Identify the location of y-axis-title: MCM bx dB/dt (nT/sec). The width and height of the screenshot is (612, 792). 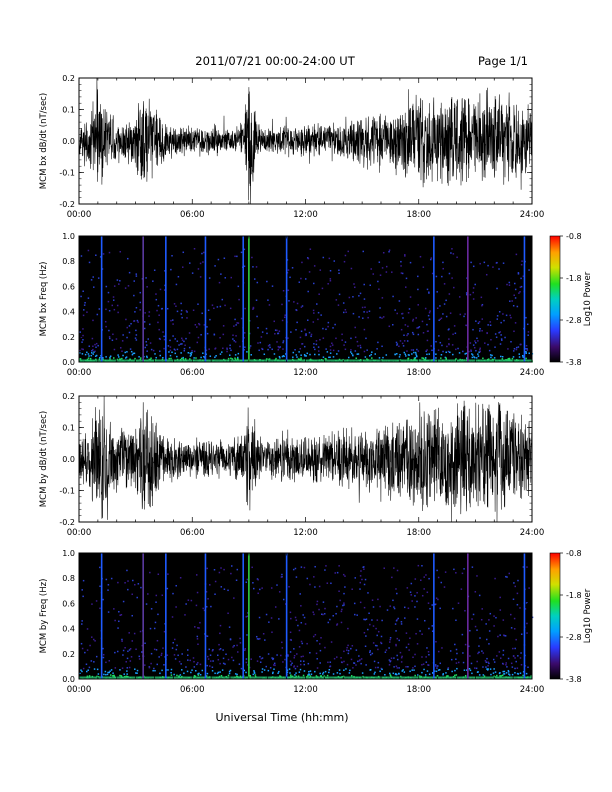
(44, 141).